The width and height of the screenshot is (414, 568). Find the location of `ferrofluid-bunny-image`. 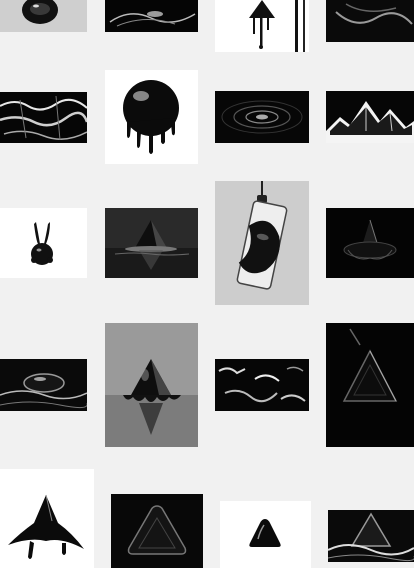

ferrofluid-bunny-image is located at coordinates (43, 243).